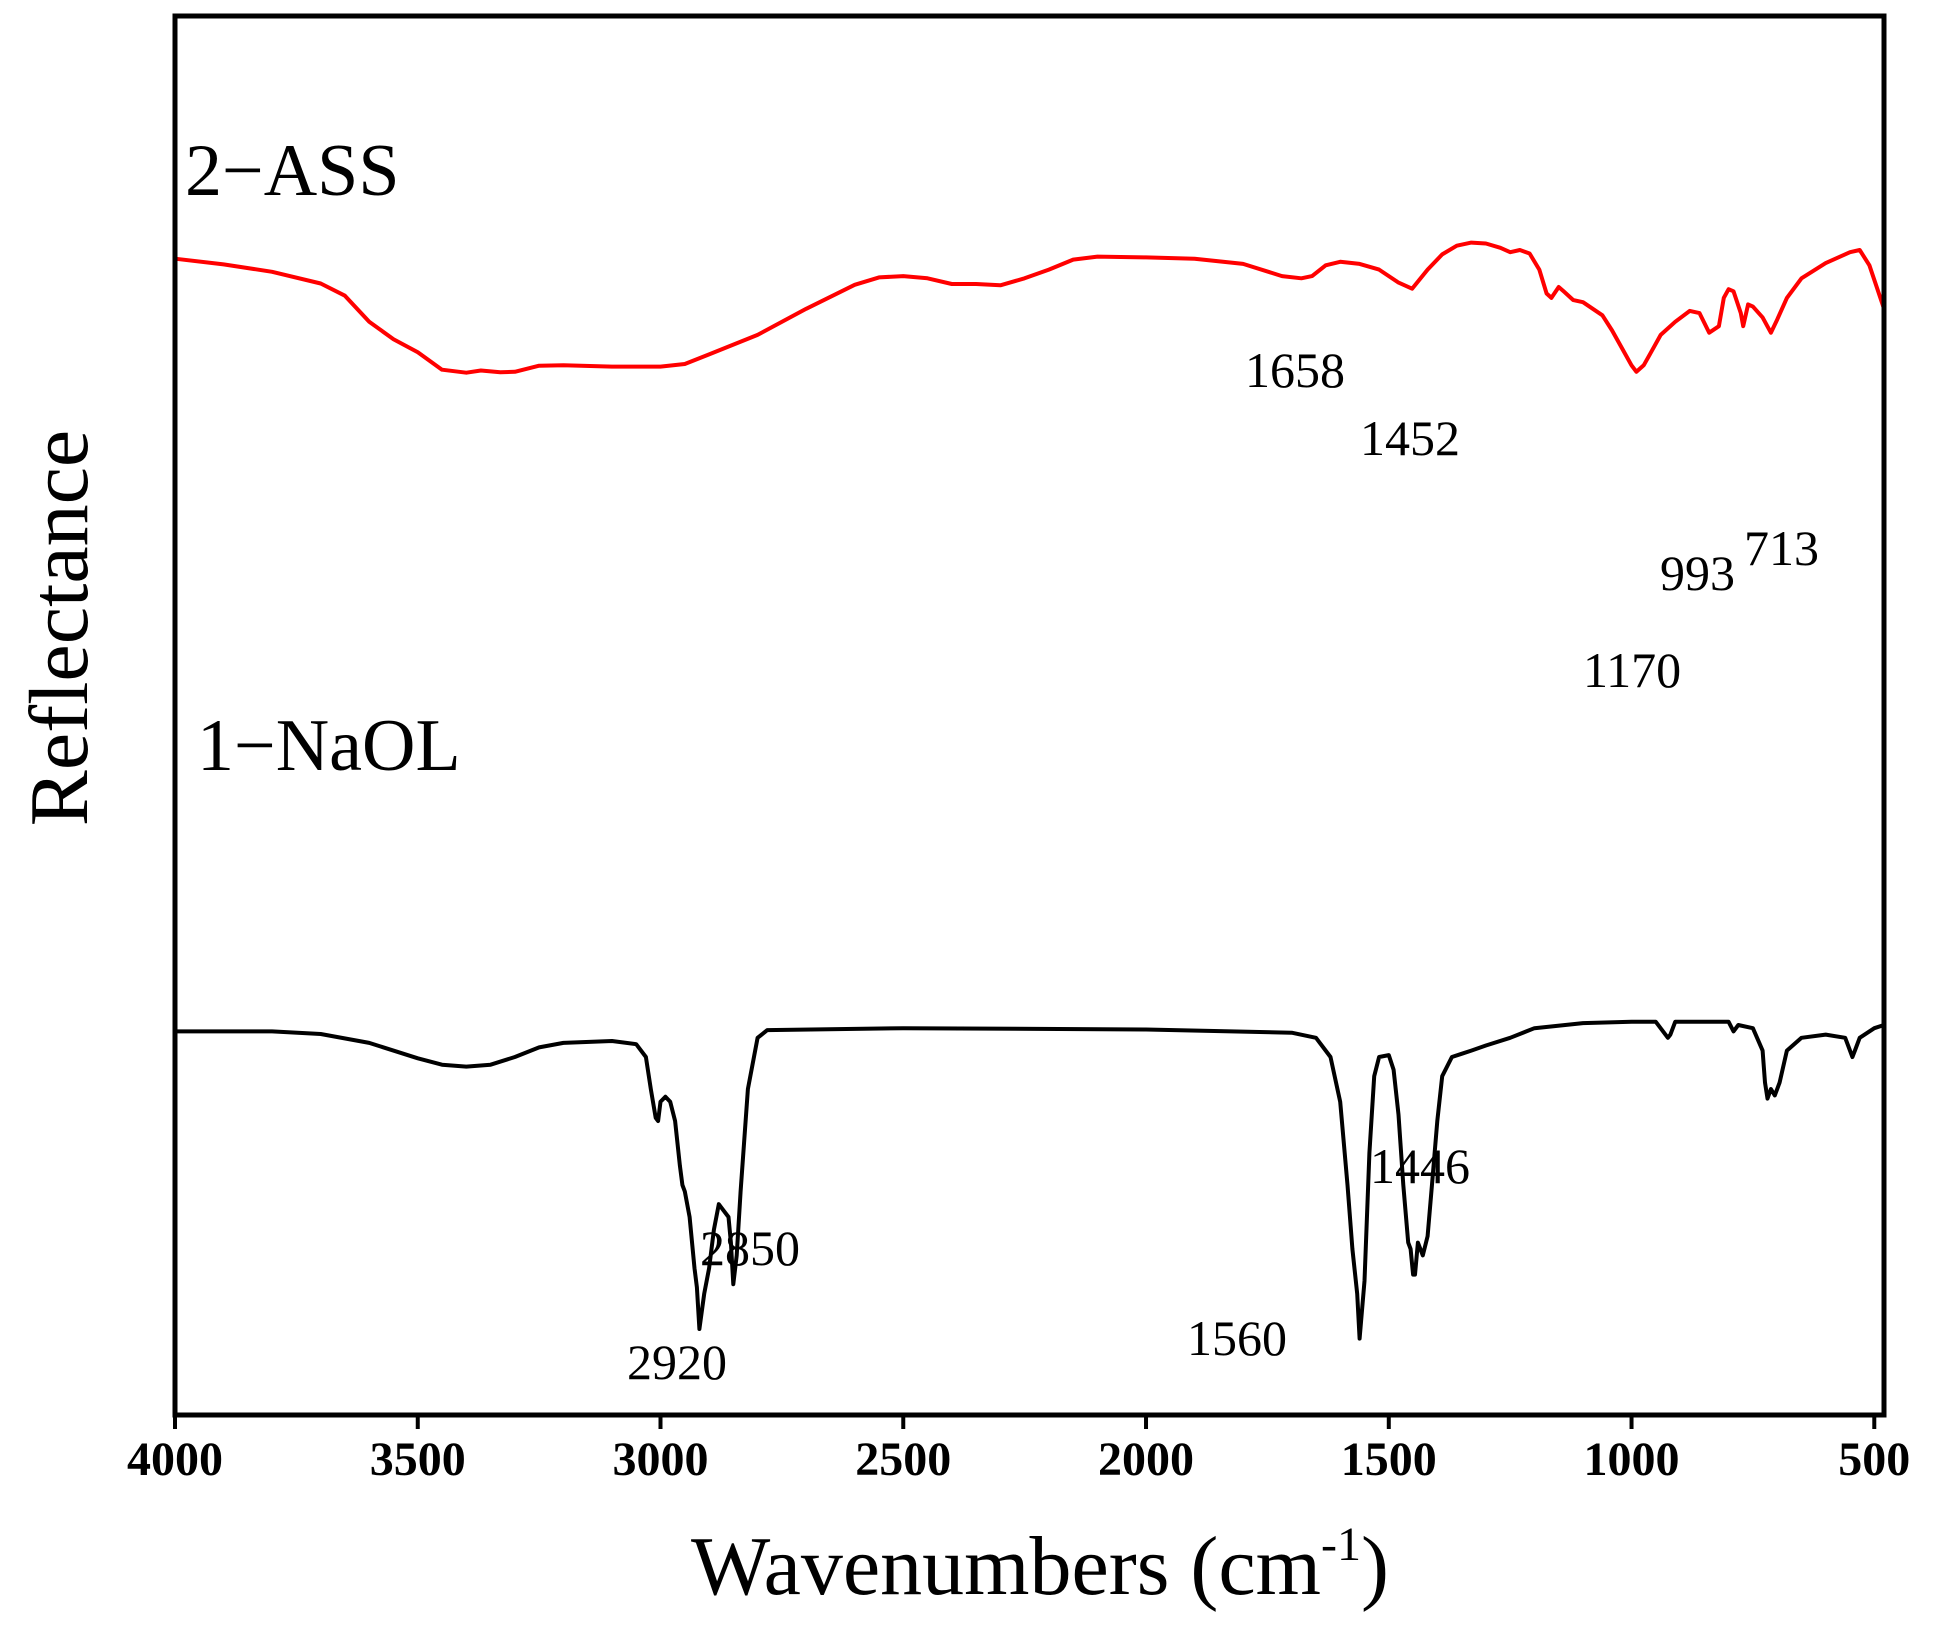 This screenshot has height=1629, width=1937. What do you see at coordinates (677, 1362) in the screenshot?
I see `peak-label-2920: 2920` at bounding box center [677, 1362].